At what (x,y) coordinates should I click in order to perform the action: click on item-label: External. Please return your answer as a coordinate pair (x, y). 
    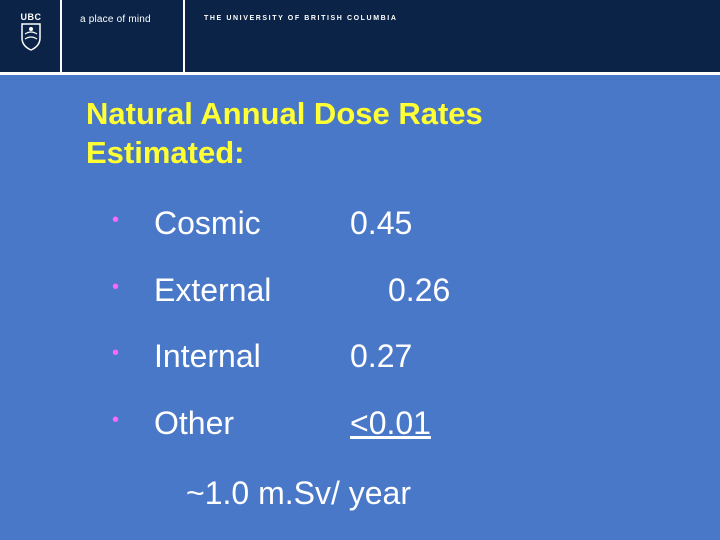
    Looking at the image, I should click on (213, 290).